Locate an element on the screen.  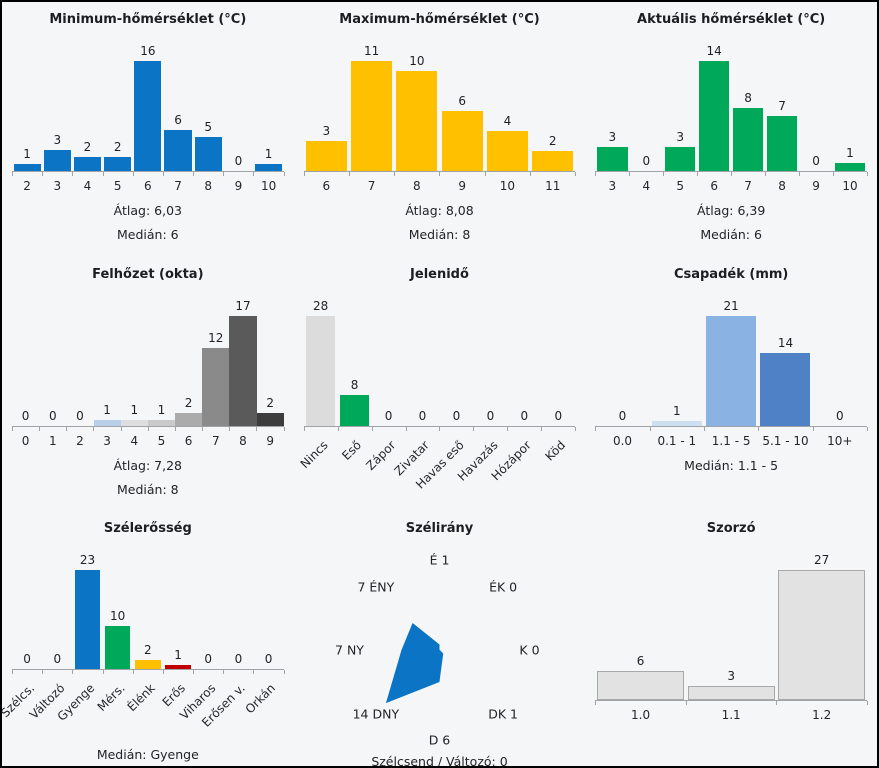
plot-area: 0 0 23 10 2 1 0 0 0 is located at coordinates (148, 610).